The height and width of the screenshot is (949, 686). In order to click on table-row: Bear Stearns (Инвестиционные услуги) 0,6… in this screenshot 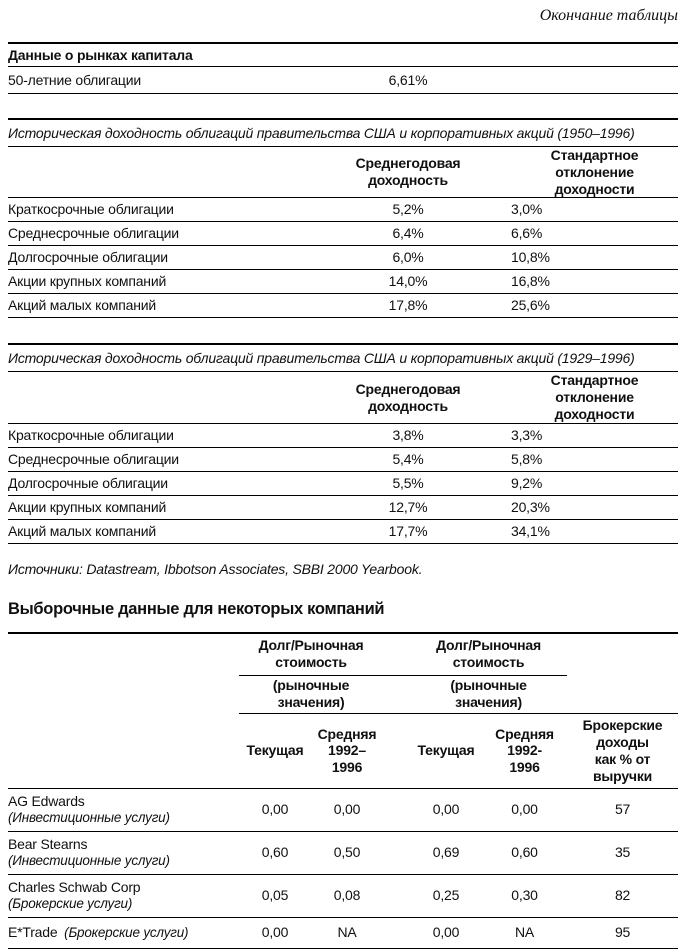, I will do `click(343, 853)`.